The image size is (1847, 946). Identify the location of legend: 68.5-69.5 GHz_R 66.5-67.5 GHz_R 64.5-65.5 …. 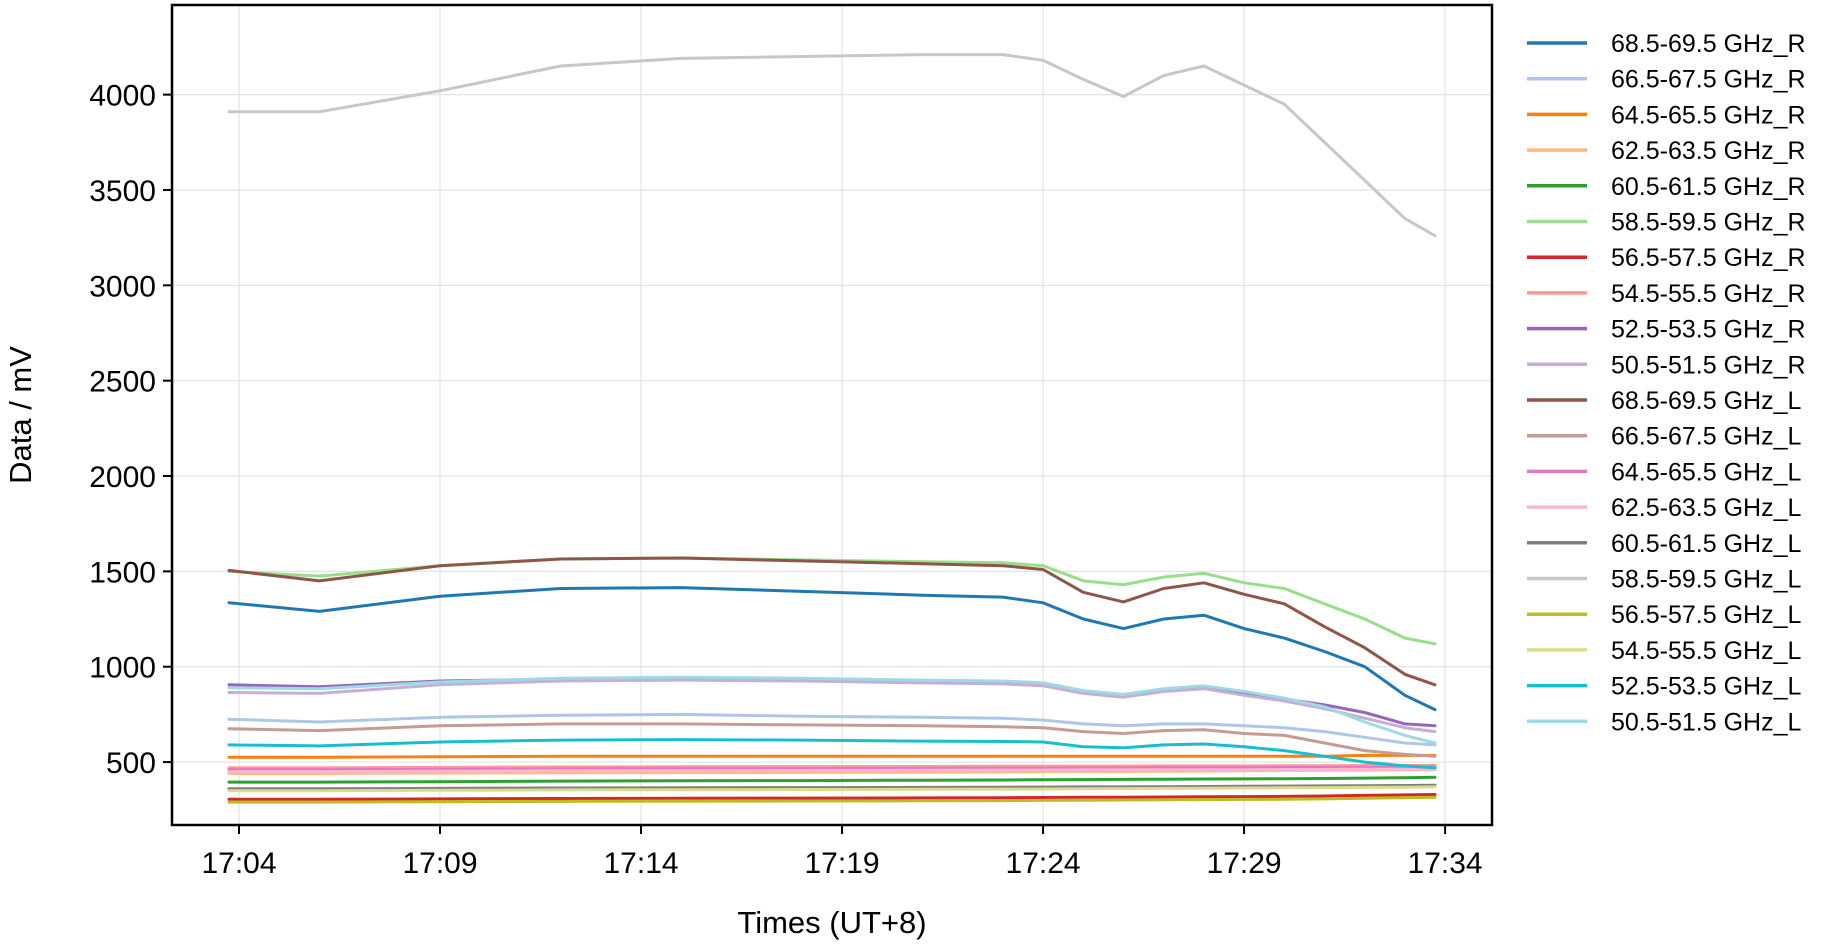
(1666, 383).